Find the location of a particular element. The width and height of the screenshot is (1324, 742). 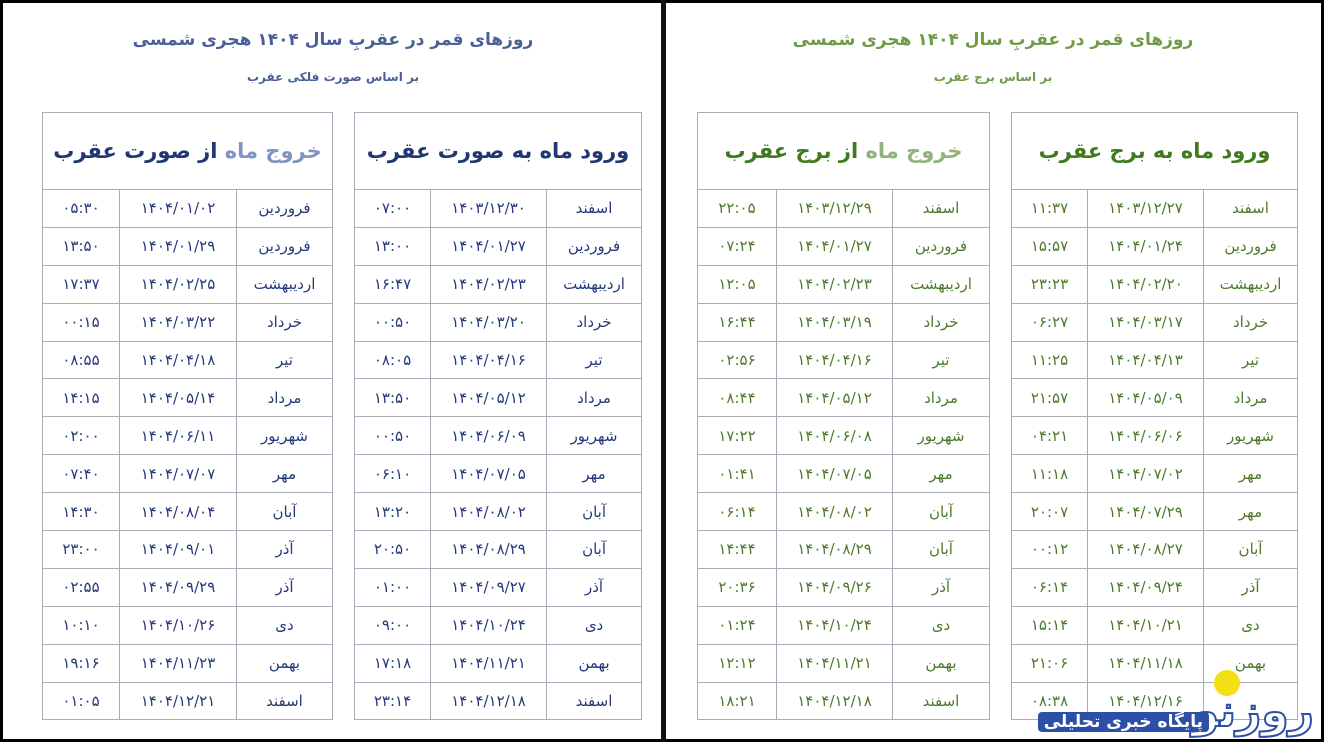

date-cell: ۱۴۰۴/۰۷/۲۹ is located at coordinates (1146, 512).